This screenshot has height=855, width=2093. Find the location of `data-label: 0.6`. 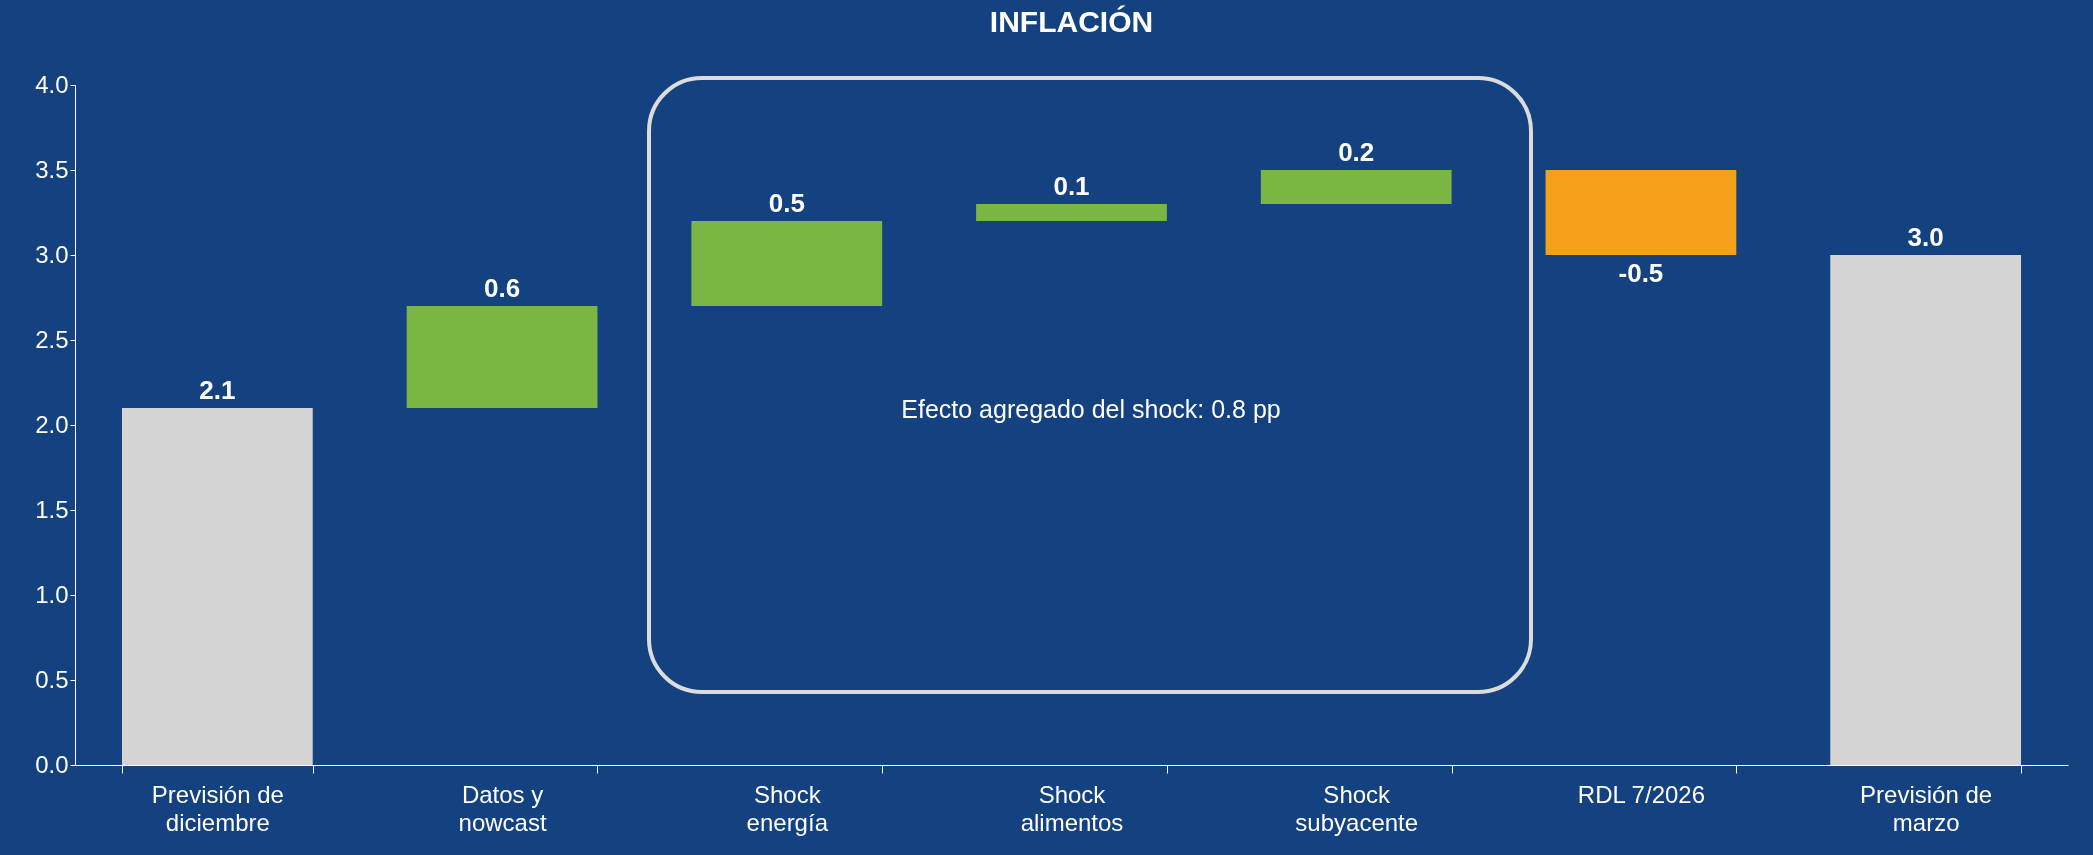

data-label: 0.6 is located at coordinates (502, 288).